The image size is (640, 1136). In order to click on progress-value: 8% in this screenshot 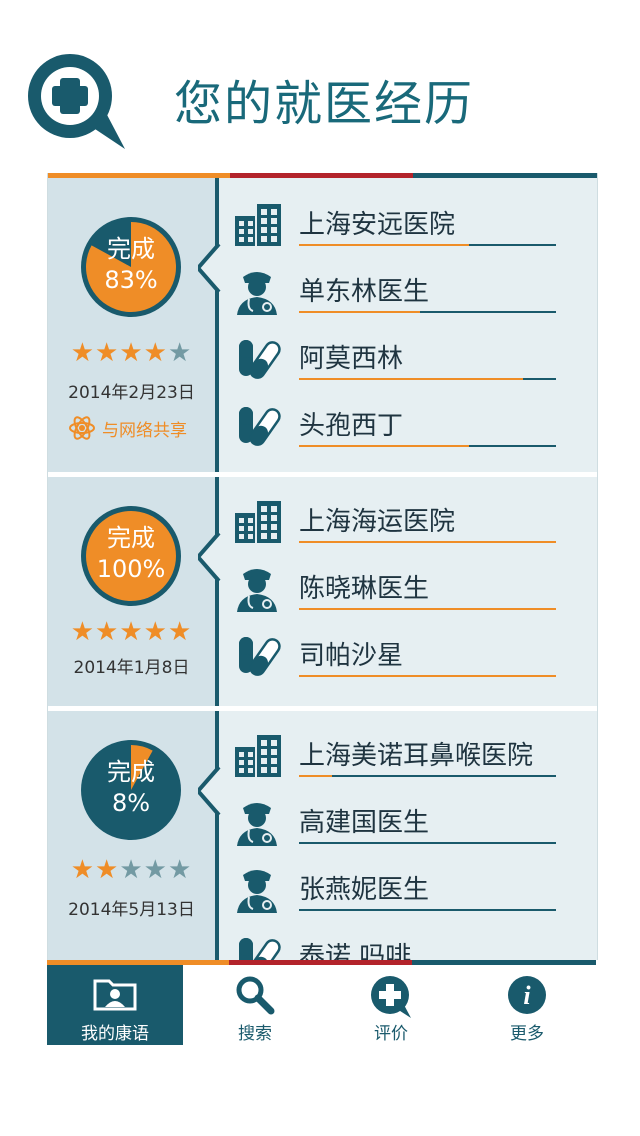, I will do `click(131, 803)`.